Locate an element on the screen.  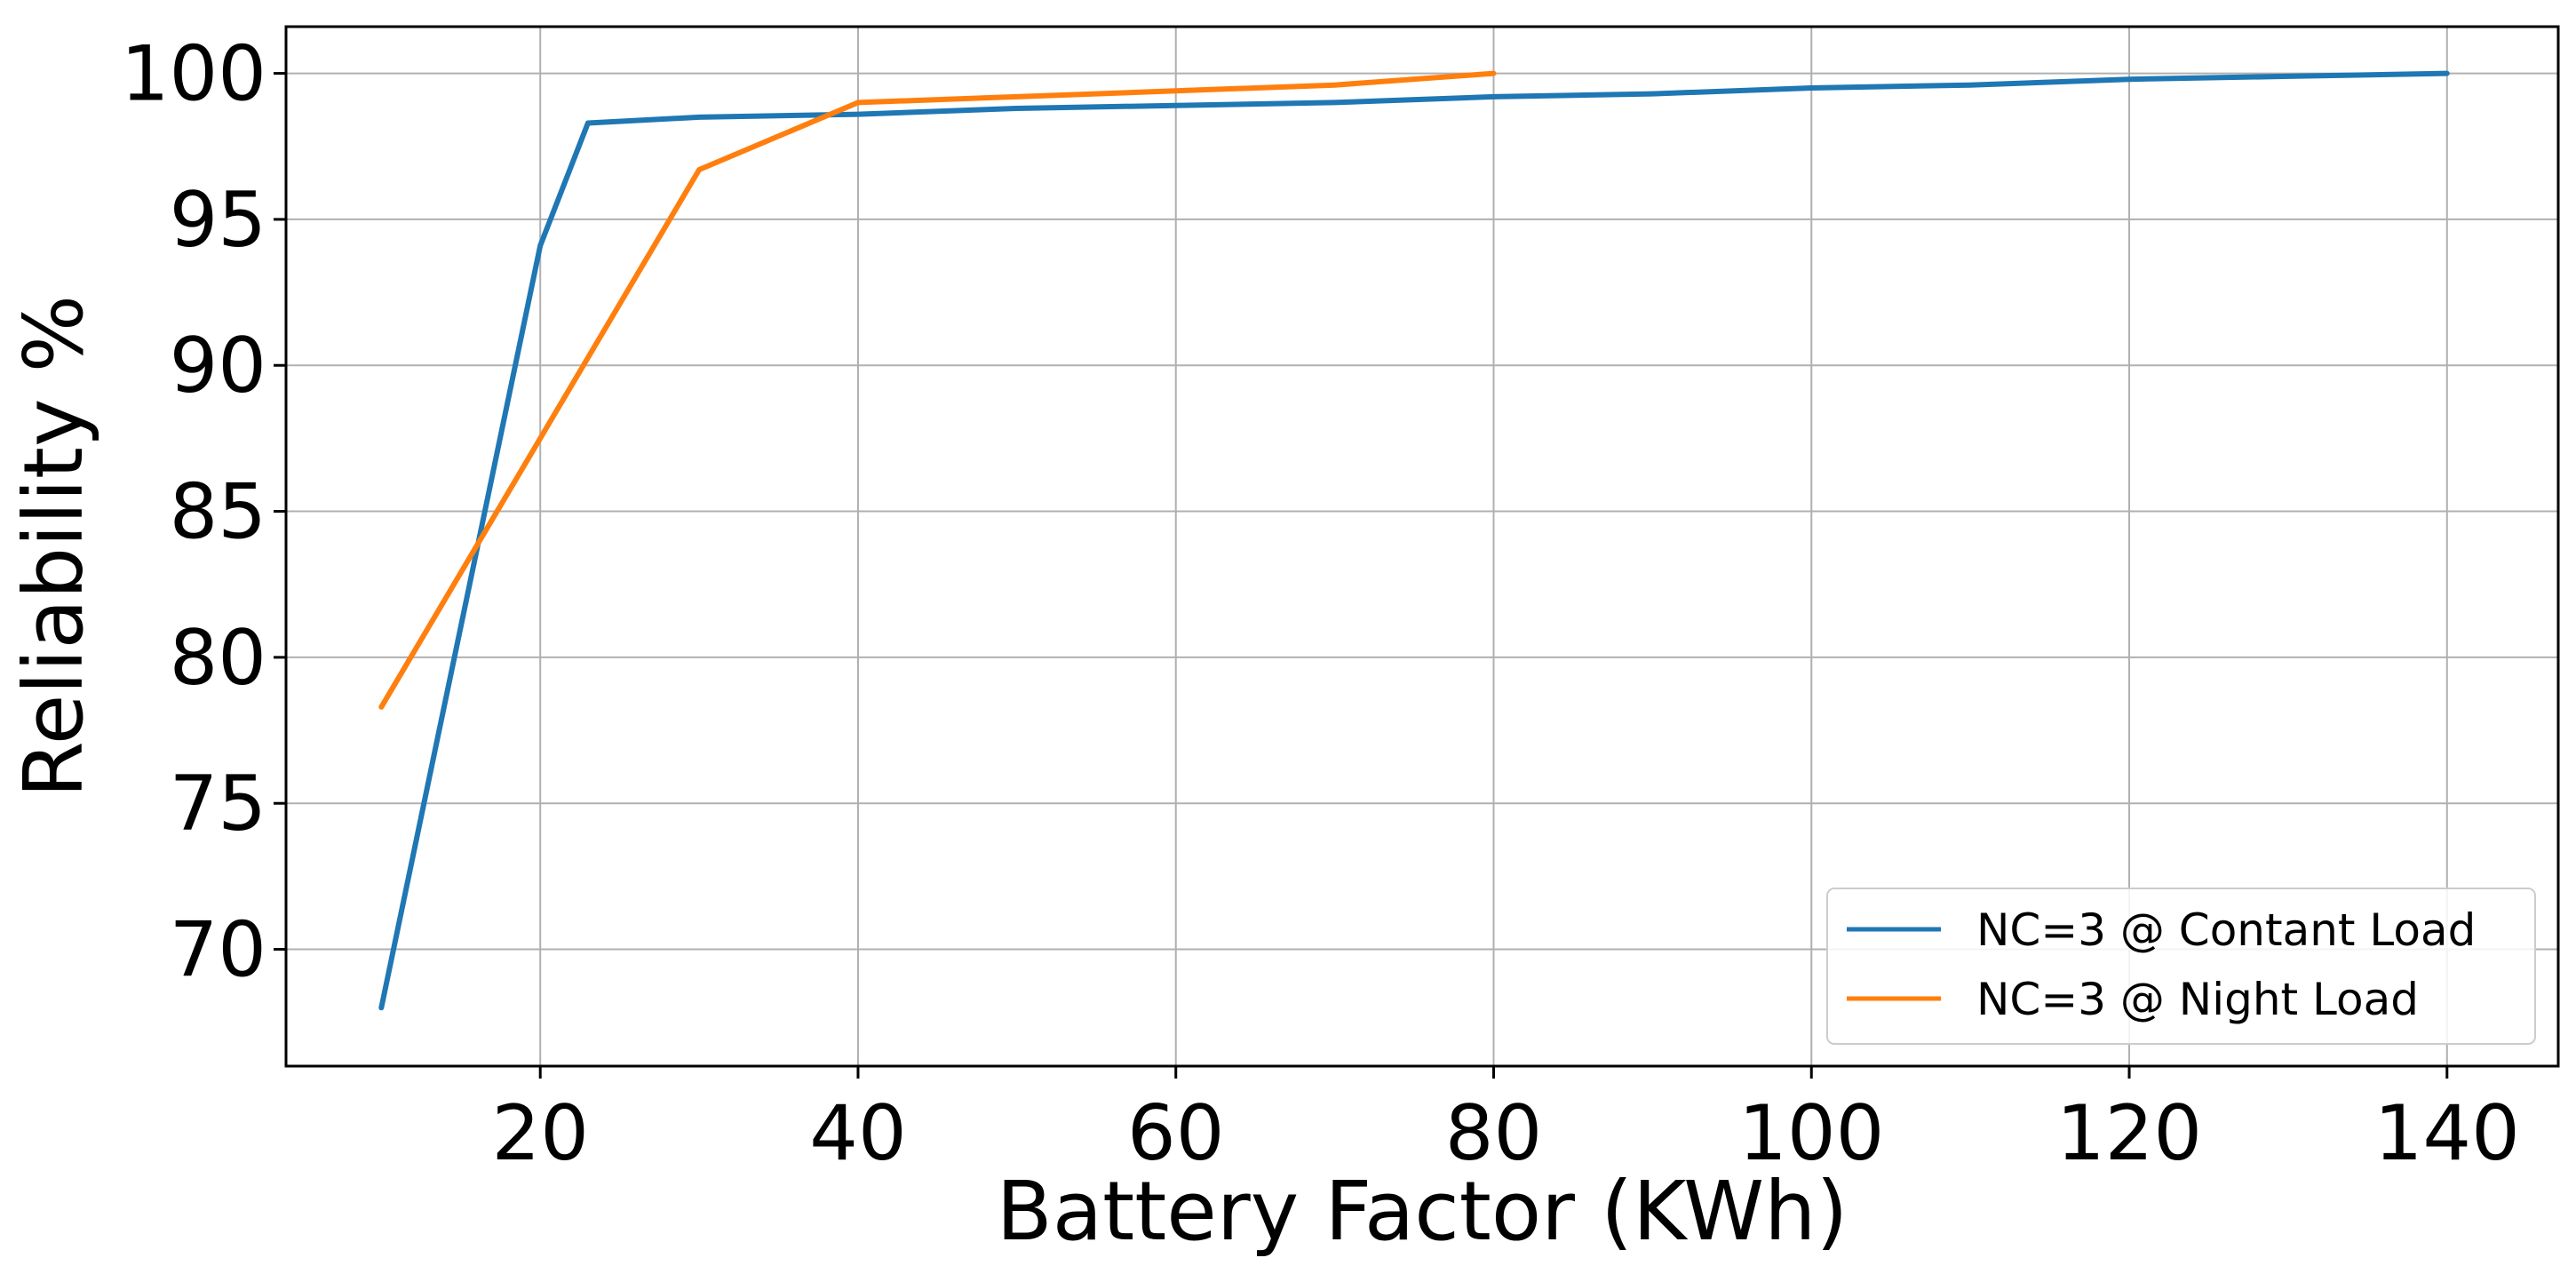
legend-label-2: NC=3 @ Night Load is located at coordinates (2197, 1000).